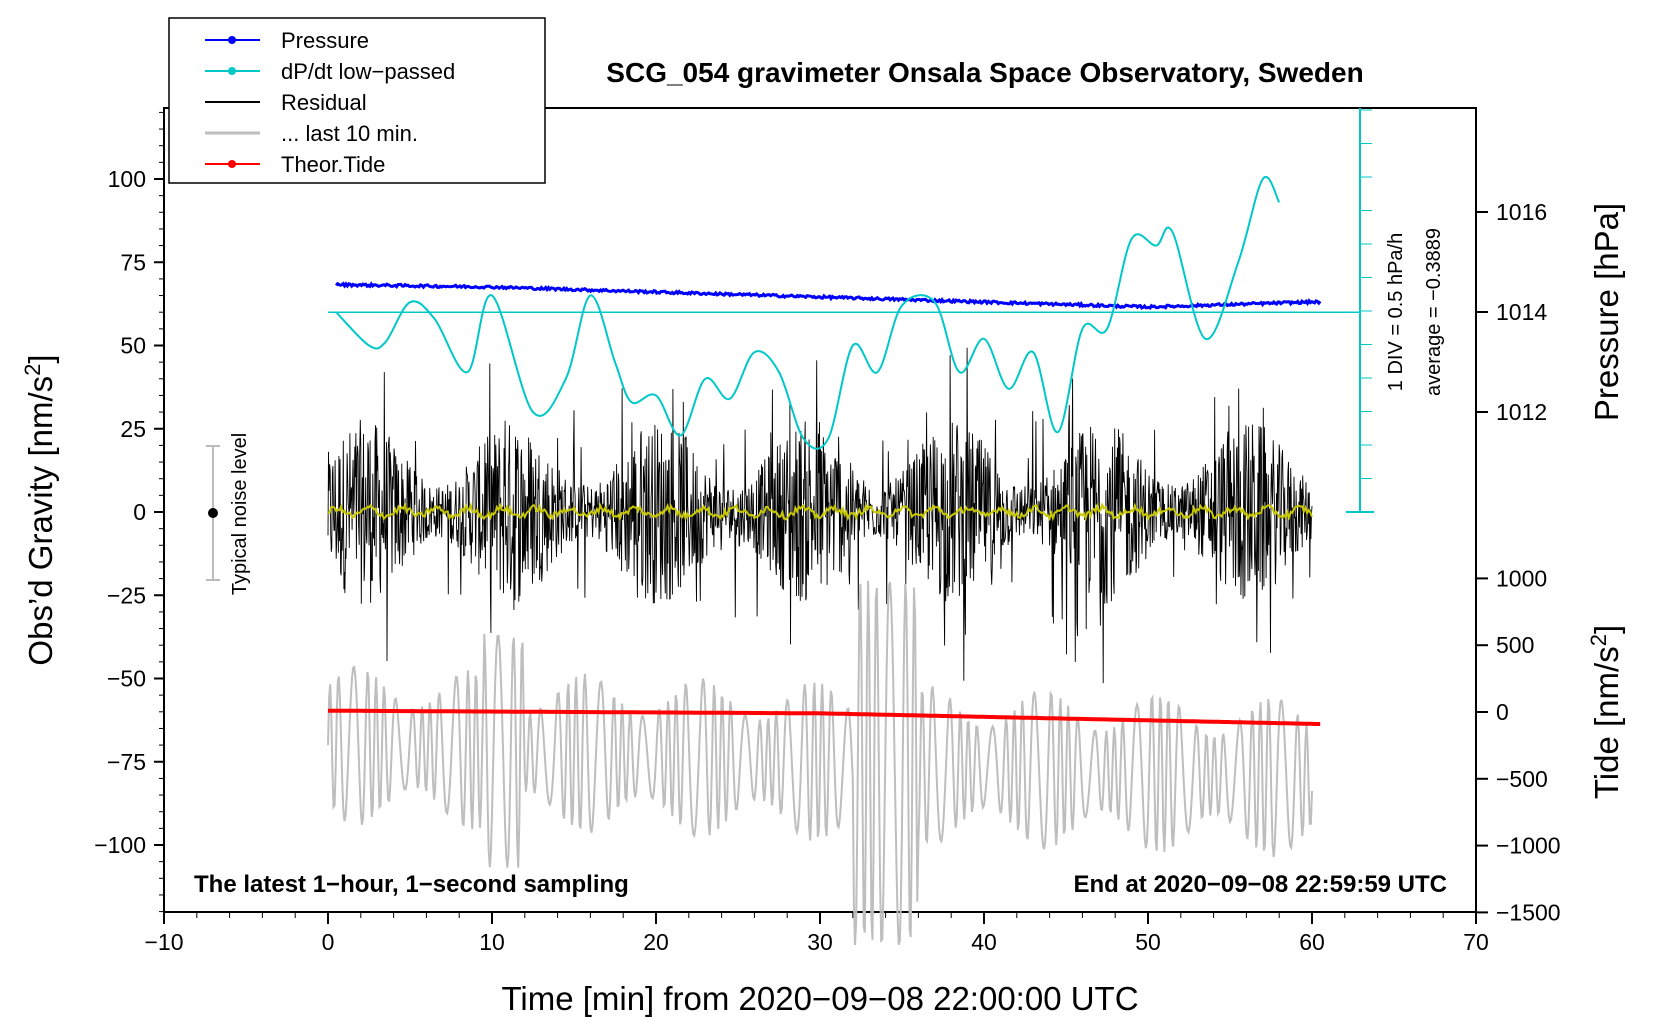 The width and height of the screenshot is (1660, 1020). Describe the element at coordinates (328, 942) in the screenshot. I see `x-tick-label: 0` at that location.